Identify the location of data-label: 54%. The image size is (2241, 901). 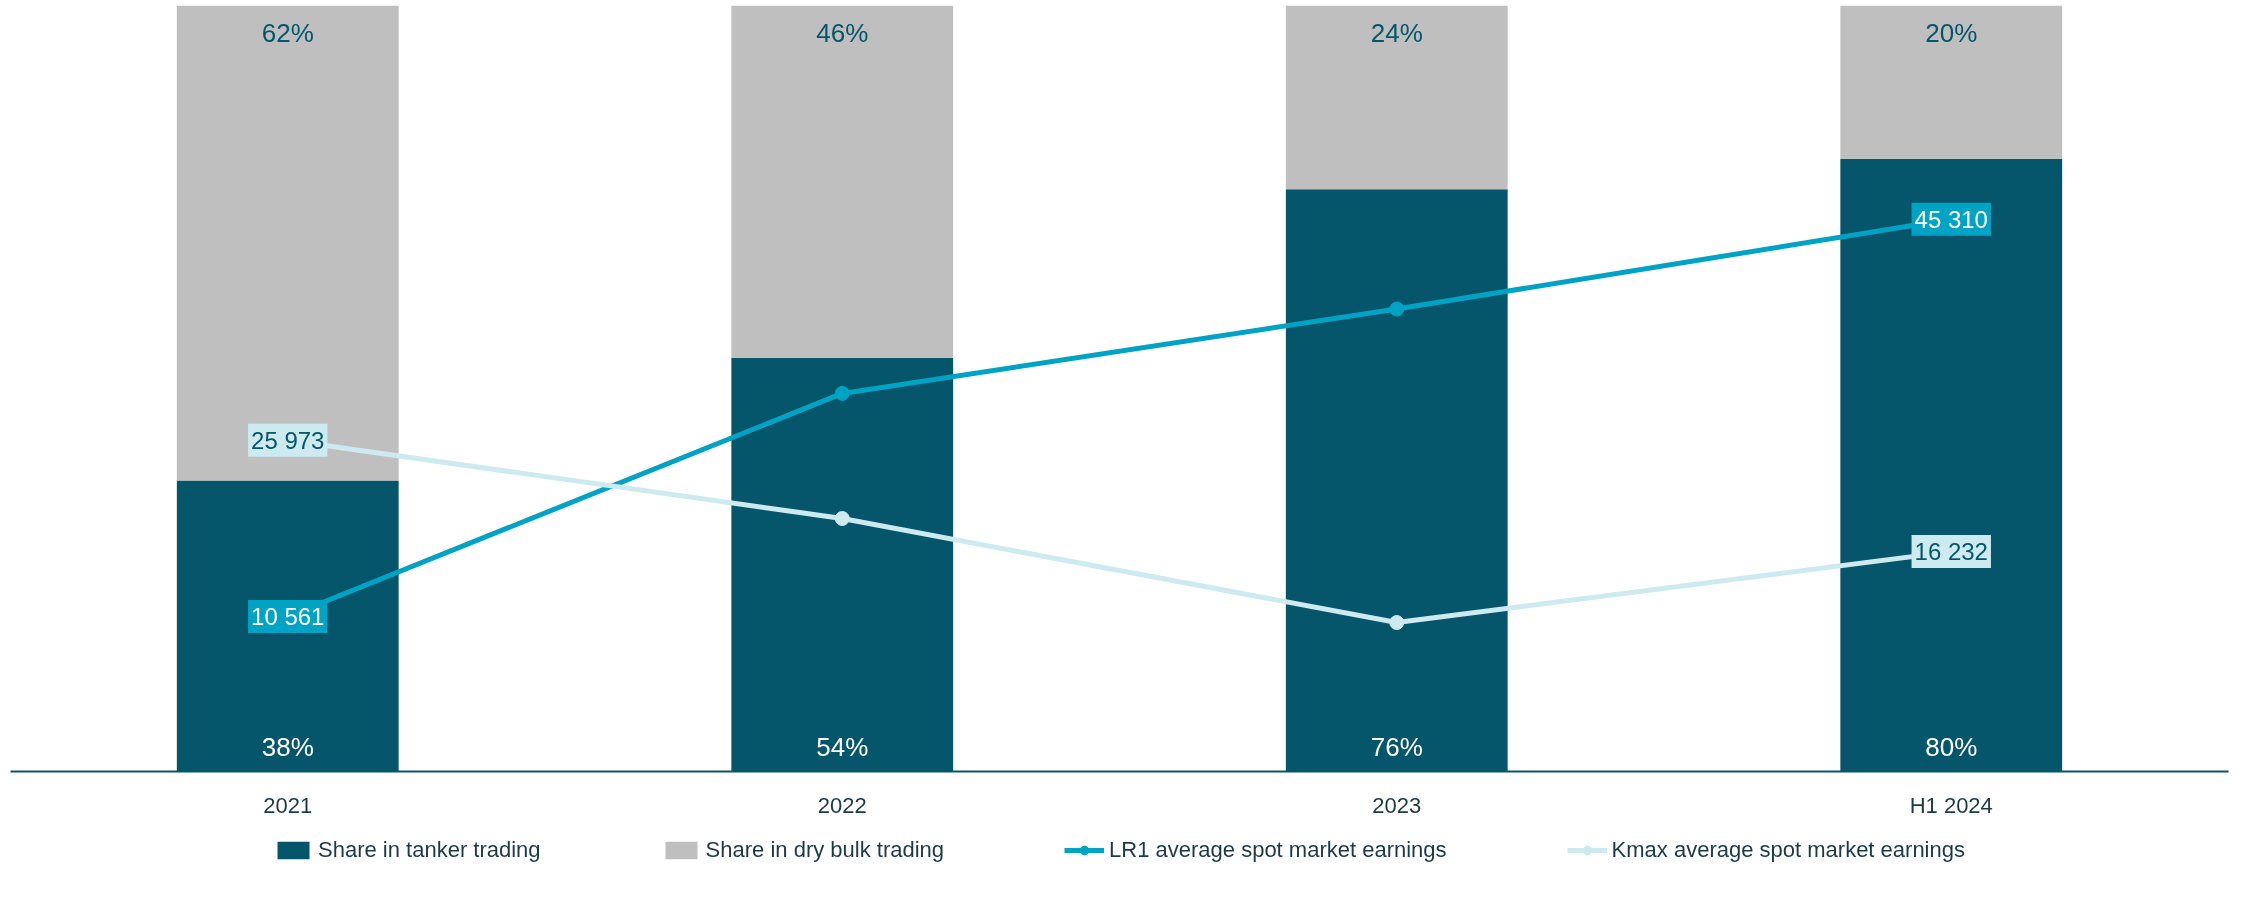
(842, 746).